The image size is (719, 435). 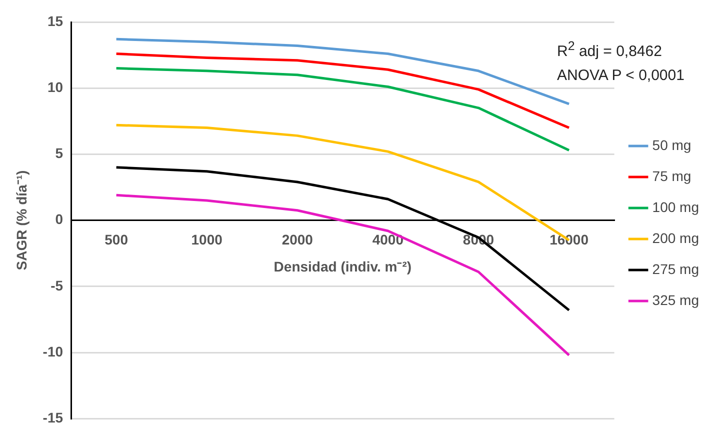 What do you see at coordinates (21, 220) in the screenshot?
I see `y-axis-title: SAGR (% día⁻¹)` at bounding box center [21, 220].